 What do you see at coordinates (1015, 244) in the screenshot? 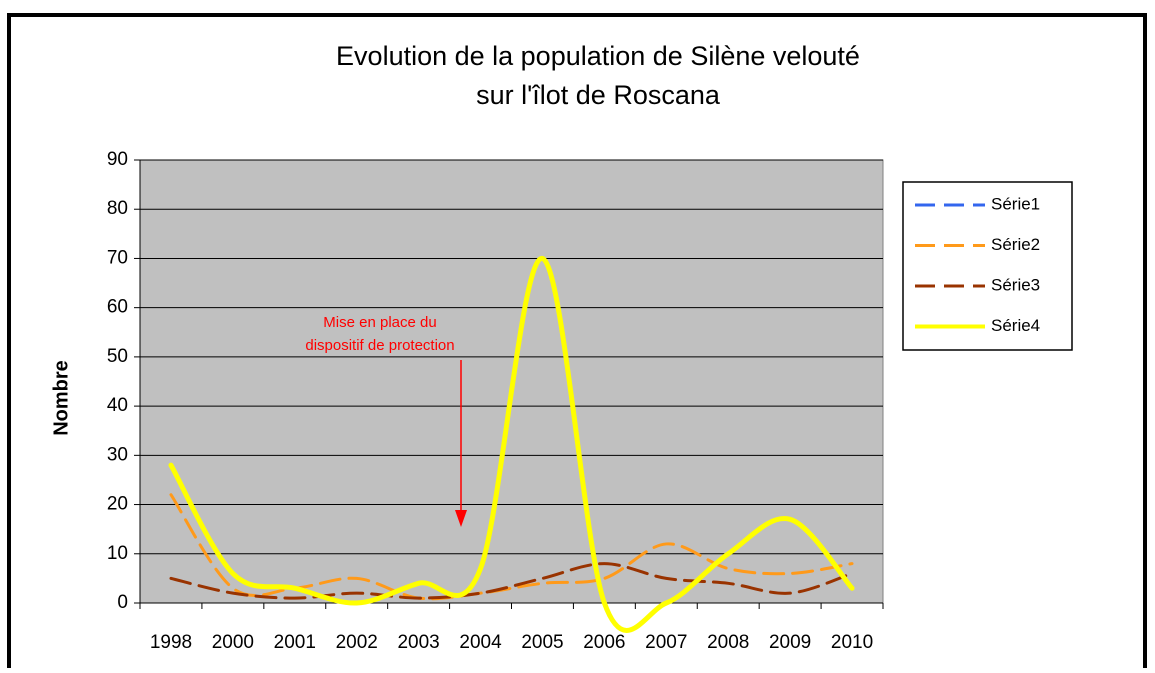
I see `legend-label: Série2` at bounding box center [1015, 244].